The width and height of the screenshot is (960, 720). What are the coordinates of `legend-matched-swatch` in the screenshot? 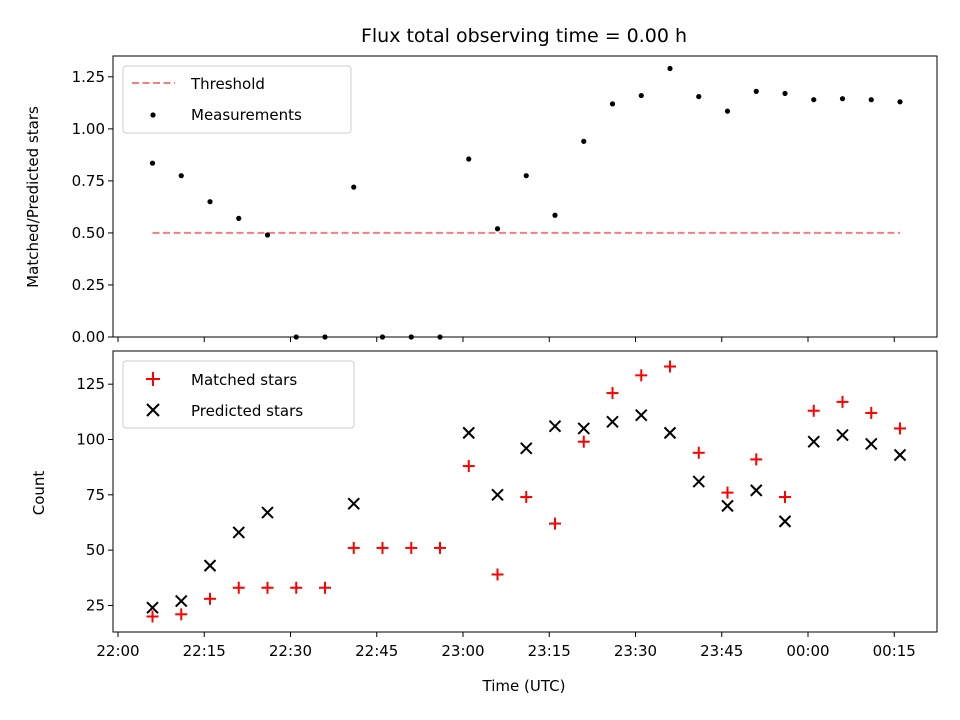 It's located at (153, 379).